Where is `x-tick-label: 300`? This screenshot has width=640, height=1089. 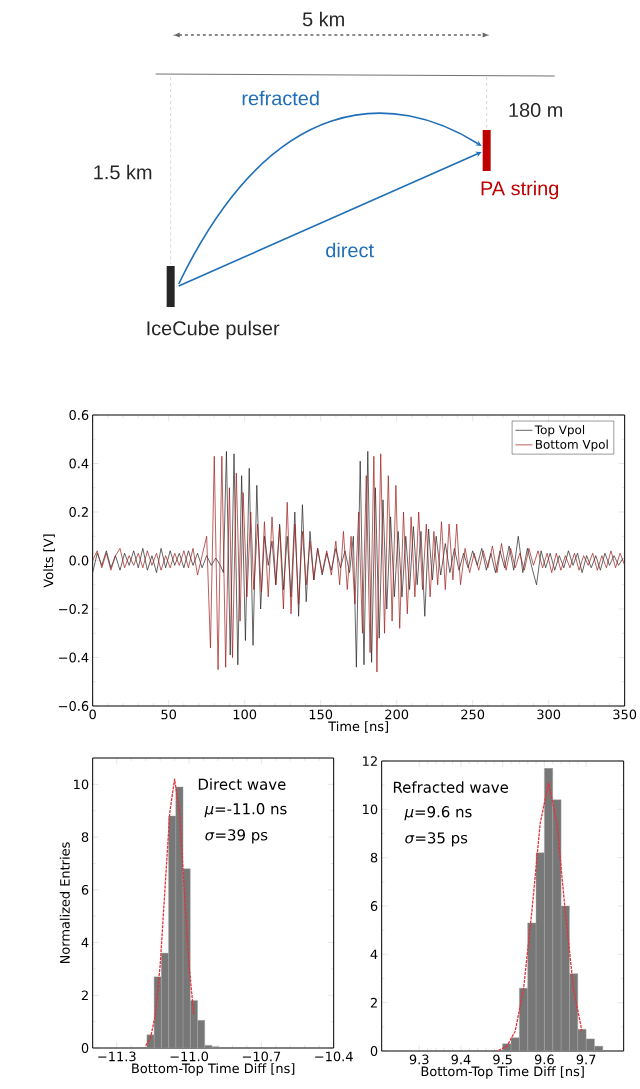
x-tick-label: 300 is located at coordinates (548, 714).